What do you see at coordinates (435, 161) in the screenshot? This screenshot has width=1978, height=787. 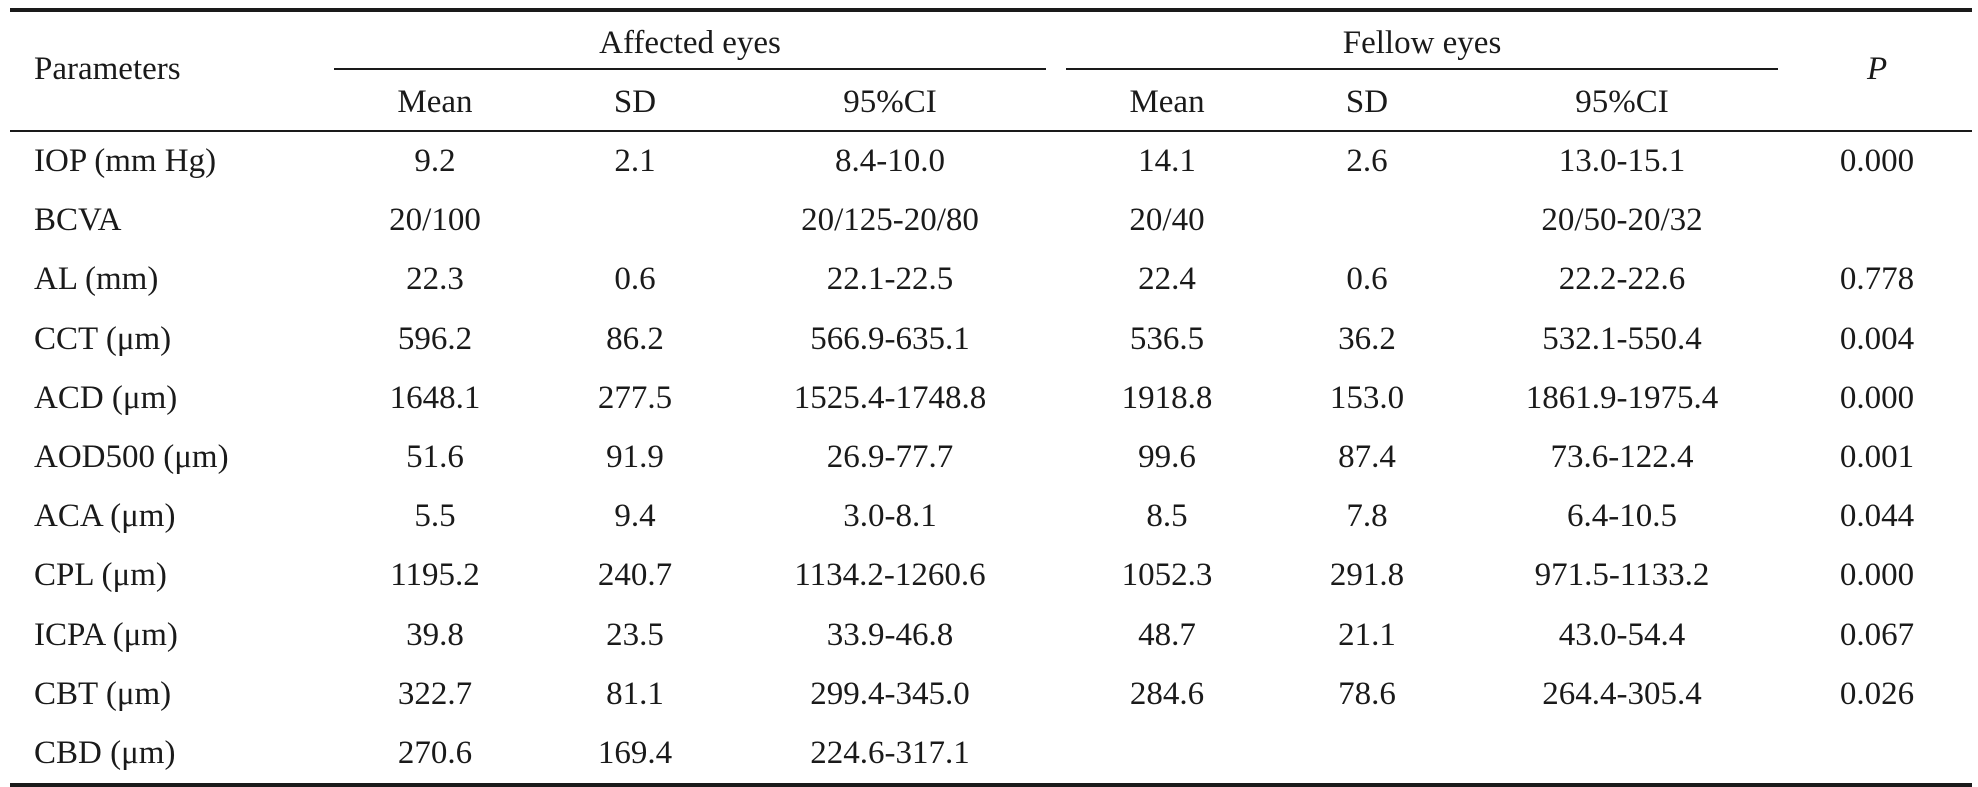 I see `affected-mean-cell: 9.2` at bounding box center [435, 161].